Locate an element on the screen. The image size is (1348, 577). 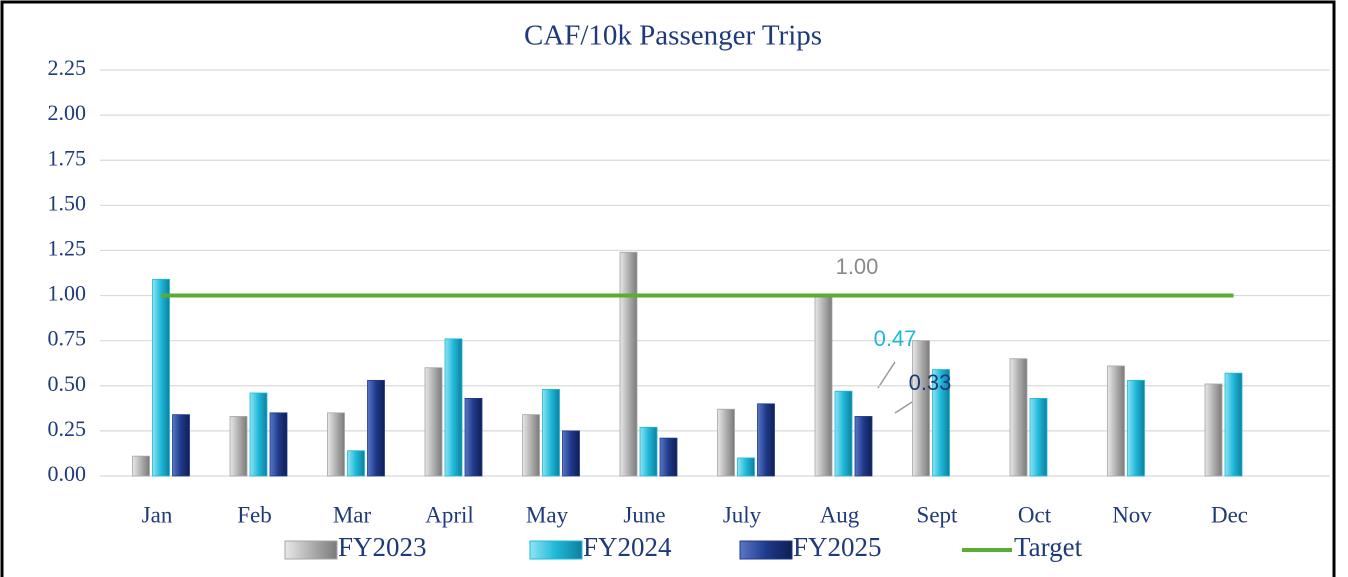
y-tick-label: 2.00 is located at coordinates (67, 112).